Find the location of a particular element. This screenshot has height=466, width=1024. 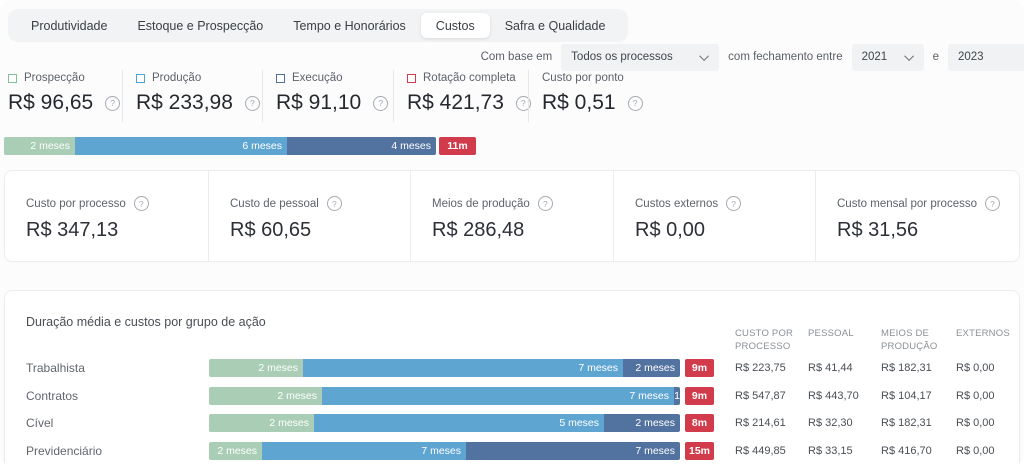

kpi-custo-por-ponto: Custo por ponto R$ 0,51? is located at coordinates (620, 96).